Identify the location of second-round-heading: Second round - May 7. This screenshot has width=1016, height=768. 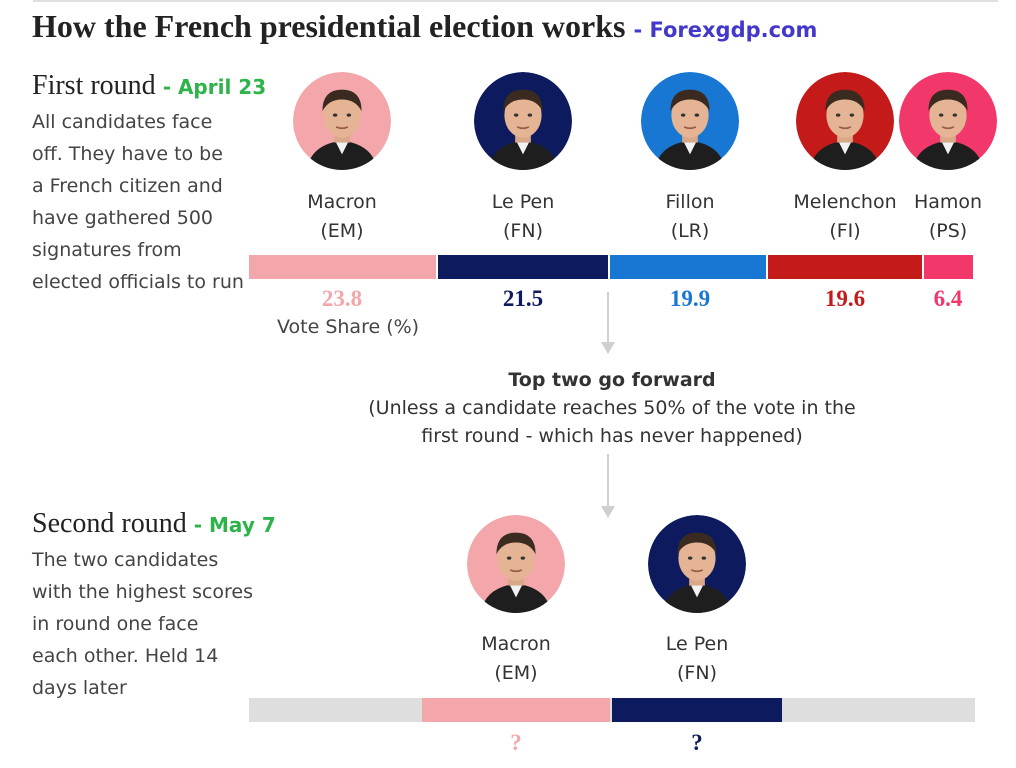
(154, 524).